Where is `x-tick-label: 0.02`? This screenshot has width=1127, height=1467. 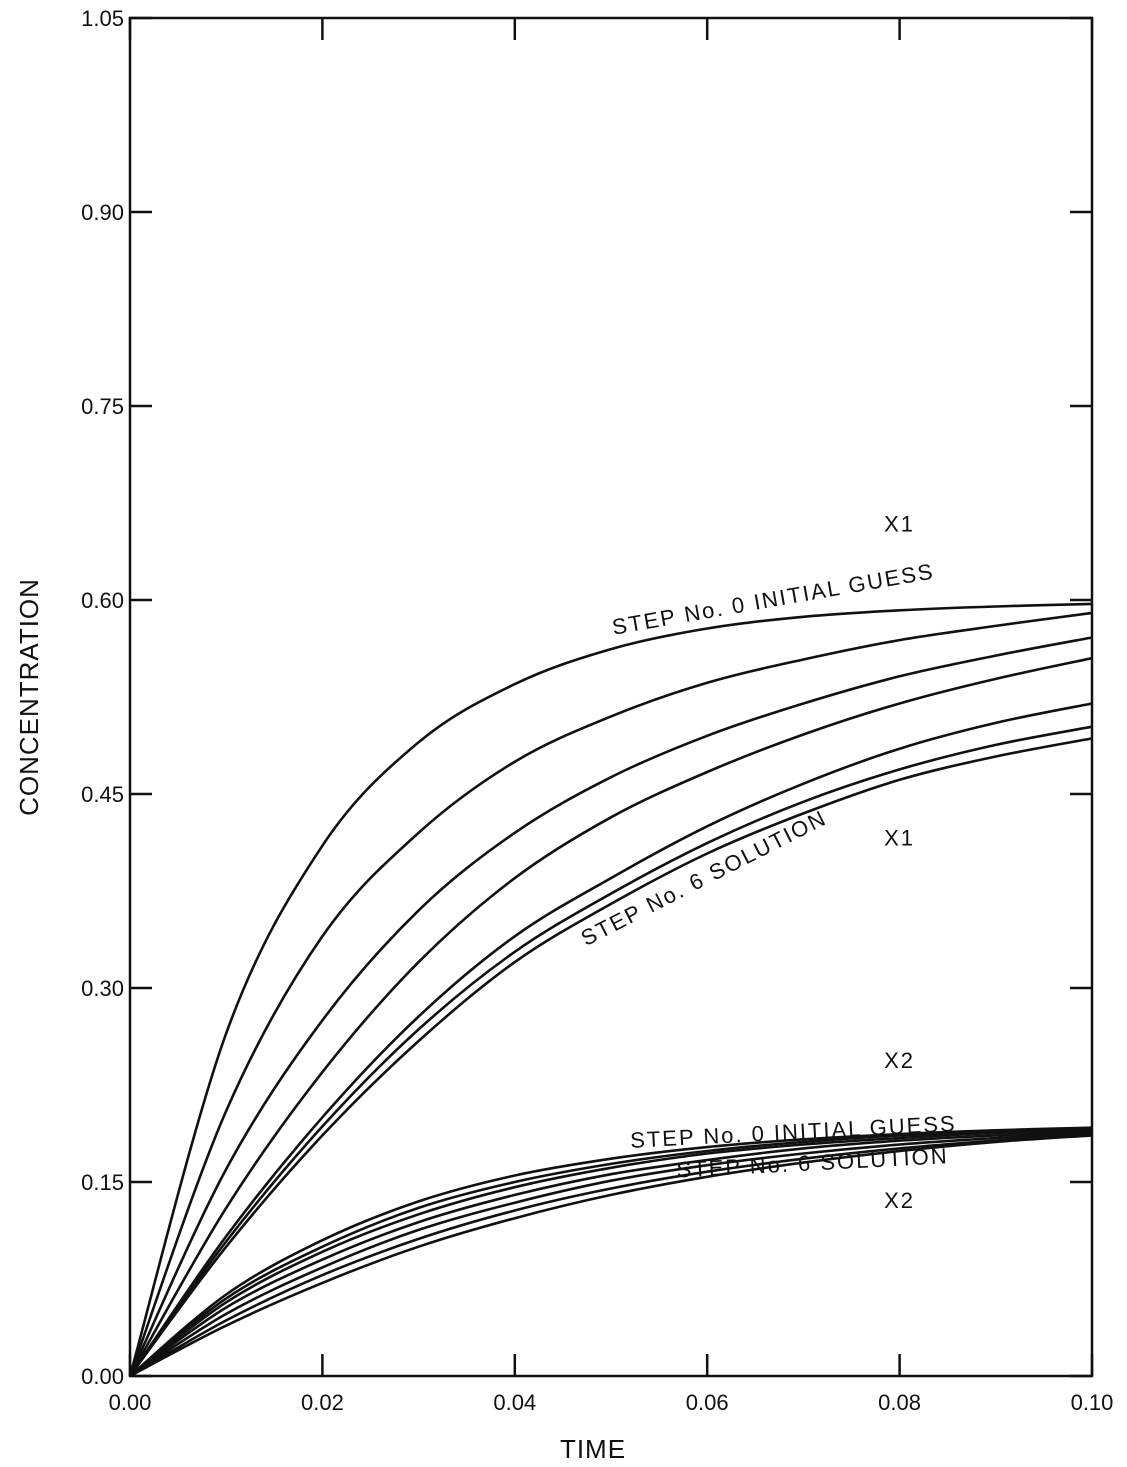
x-tick-label: 0.02 is located at coordinates (322, 1402).